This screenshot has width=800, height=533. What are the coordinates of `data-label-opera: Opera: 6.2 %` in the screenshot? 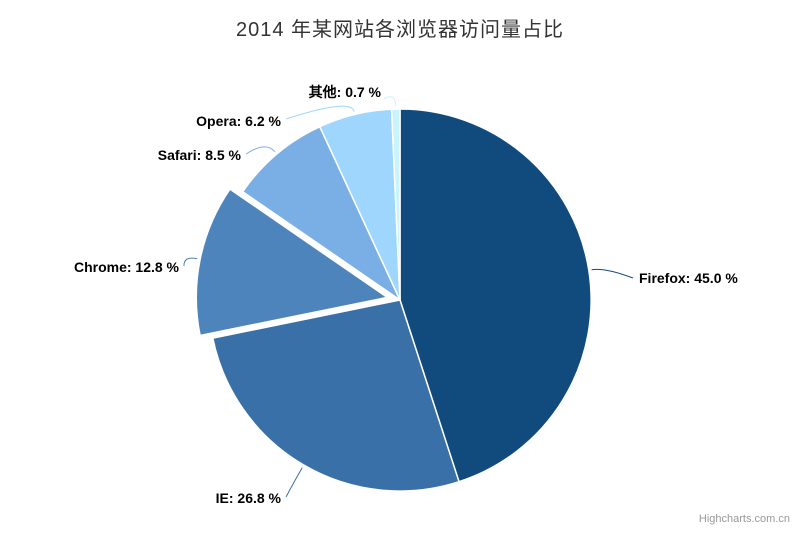 It's located at (238, 121).